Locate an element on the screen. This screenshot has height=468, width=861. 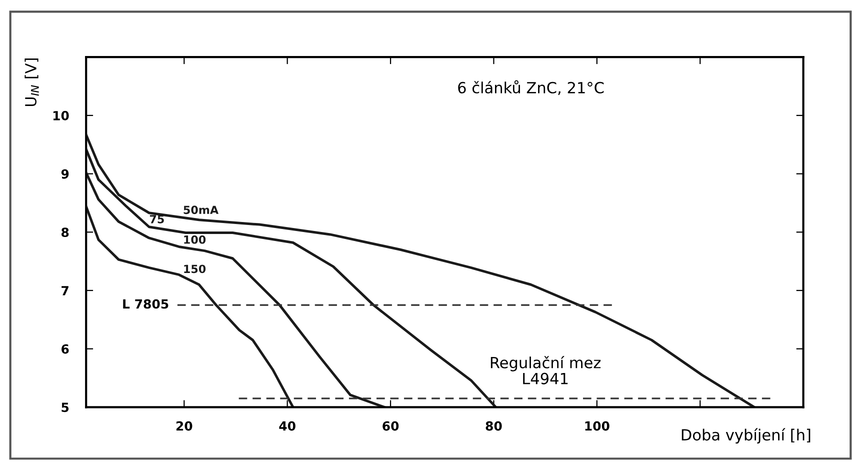
y-tick-label: 8 is located at coordinates (65, 233).